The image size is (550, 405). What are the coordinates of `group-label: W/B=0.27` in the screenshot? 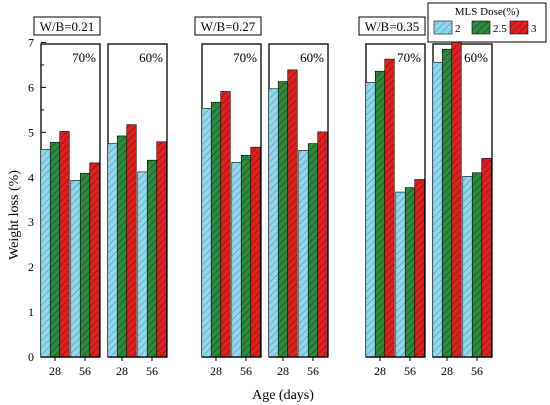 It's located at (228, 26).